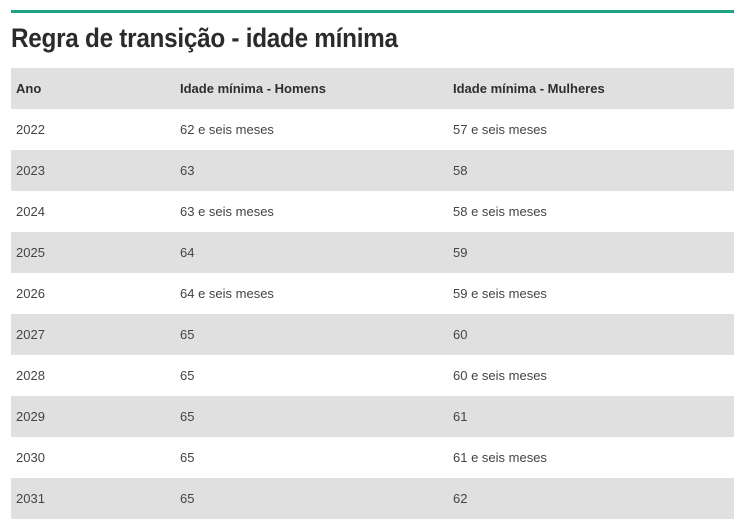  What do you see at coordinates (372, 170) in the screenshot?
I see `table-row: 2023 63 58` at bounding box center [372, 170].